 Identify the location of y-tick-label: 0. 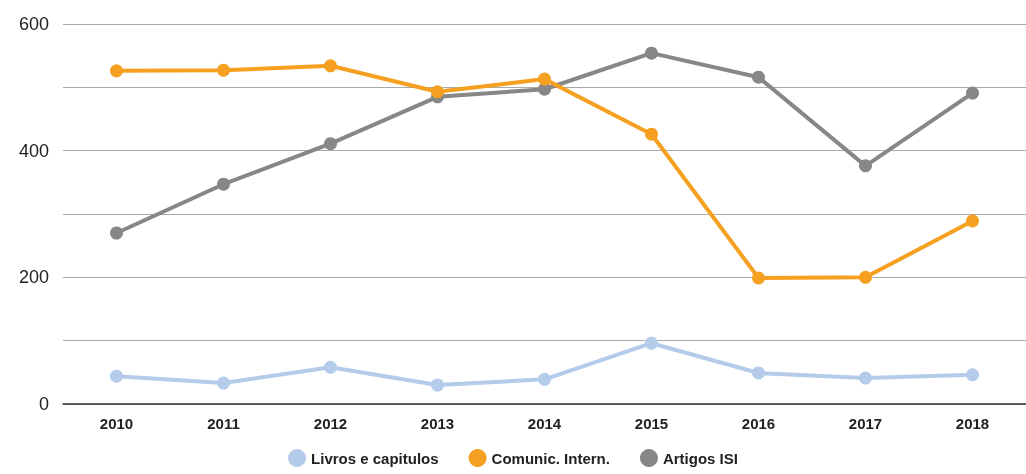
(43, 404).